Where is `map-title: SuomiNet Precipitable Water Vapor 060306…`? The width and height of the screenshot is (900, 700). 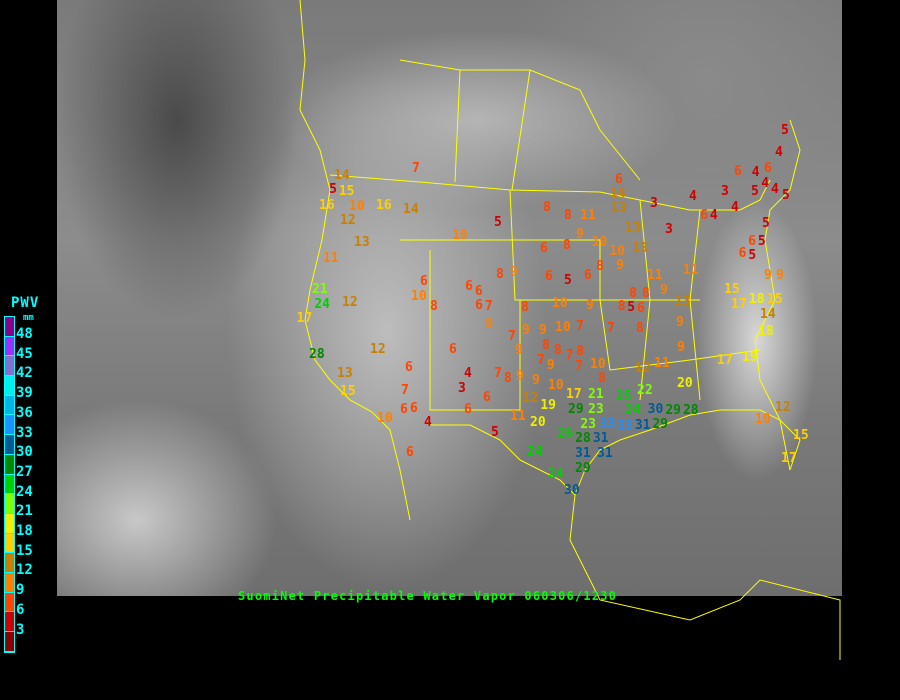 map-title: SuomiNet Precipitable Water Vapor 060306… is located at coordinates (428, 596).